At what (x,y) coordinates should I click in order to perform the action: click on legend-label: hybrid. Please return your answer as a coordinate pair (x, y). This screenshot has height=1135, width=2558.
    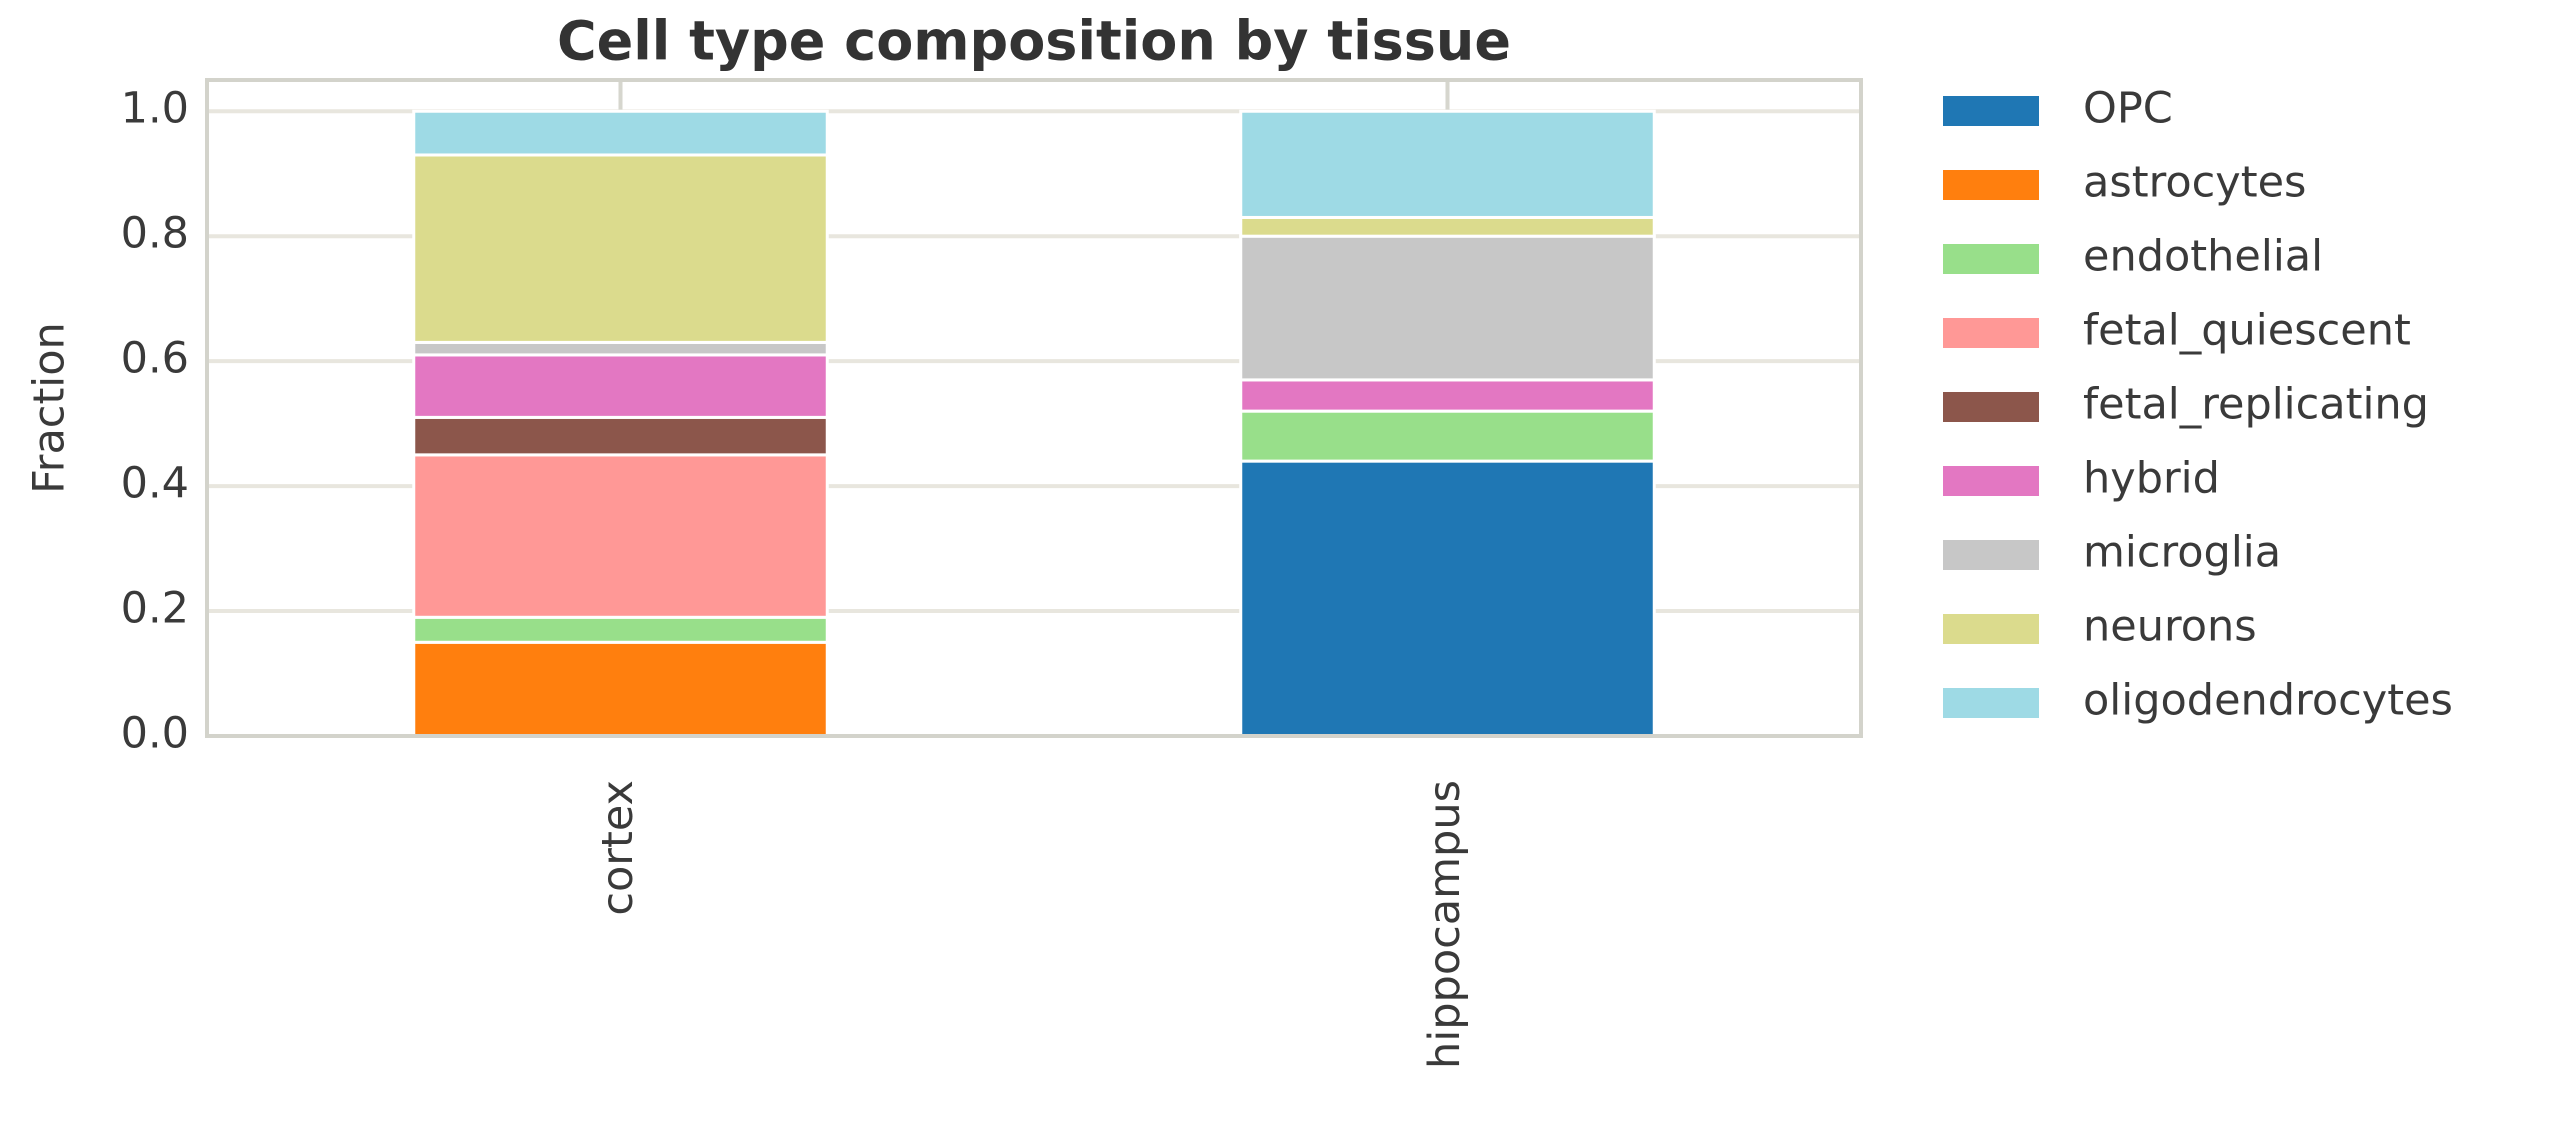
    Looking at the image, I should click on (2151, 479).